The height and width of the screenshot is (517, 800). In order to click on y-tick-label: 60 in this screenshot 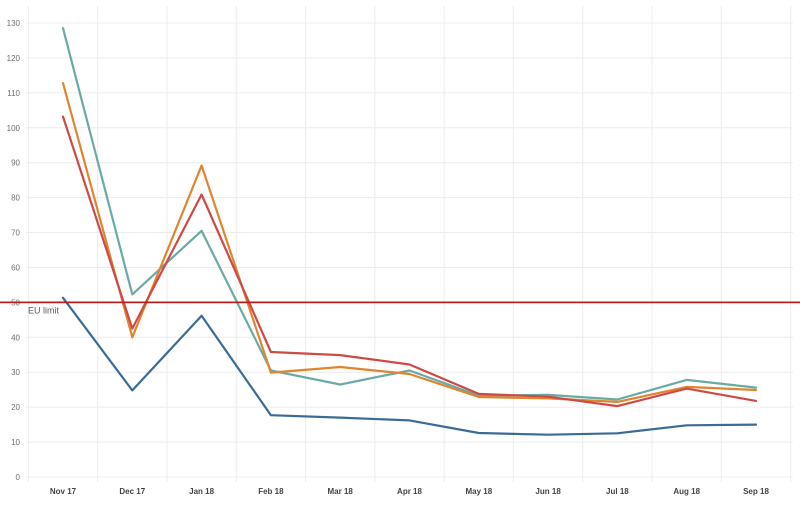, I will do `click(15, 267)`.